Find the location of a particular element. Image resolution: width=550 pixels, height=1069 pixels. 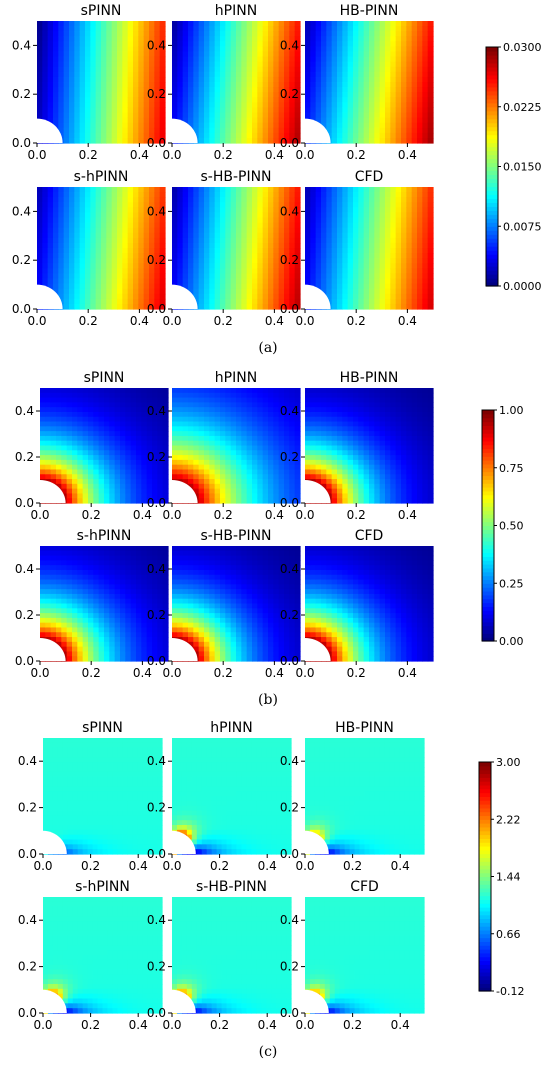

y-tick-label: 0.0 is located at coordinates (24, 503).